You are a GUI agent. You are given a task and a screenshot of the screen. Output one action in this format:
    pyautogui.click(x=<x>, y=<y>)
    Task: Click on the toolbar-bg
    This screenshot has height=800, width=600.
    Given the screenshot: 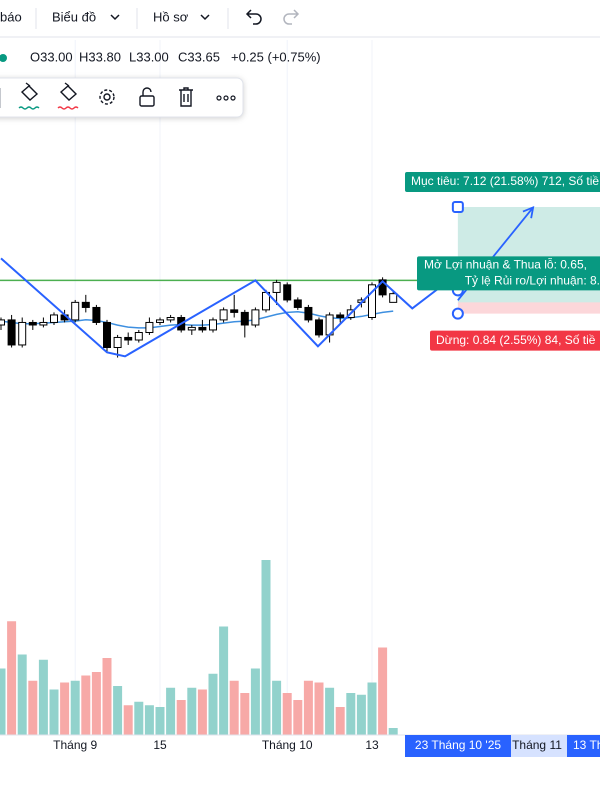 What is the action you would take?
    pyautogui.click(x=300, y=18)
    